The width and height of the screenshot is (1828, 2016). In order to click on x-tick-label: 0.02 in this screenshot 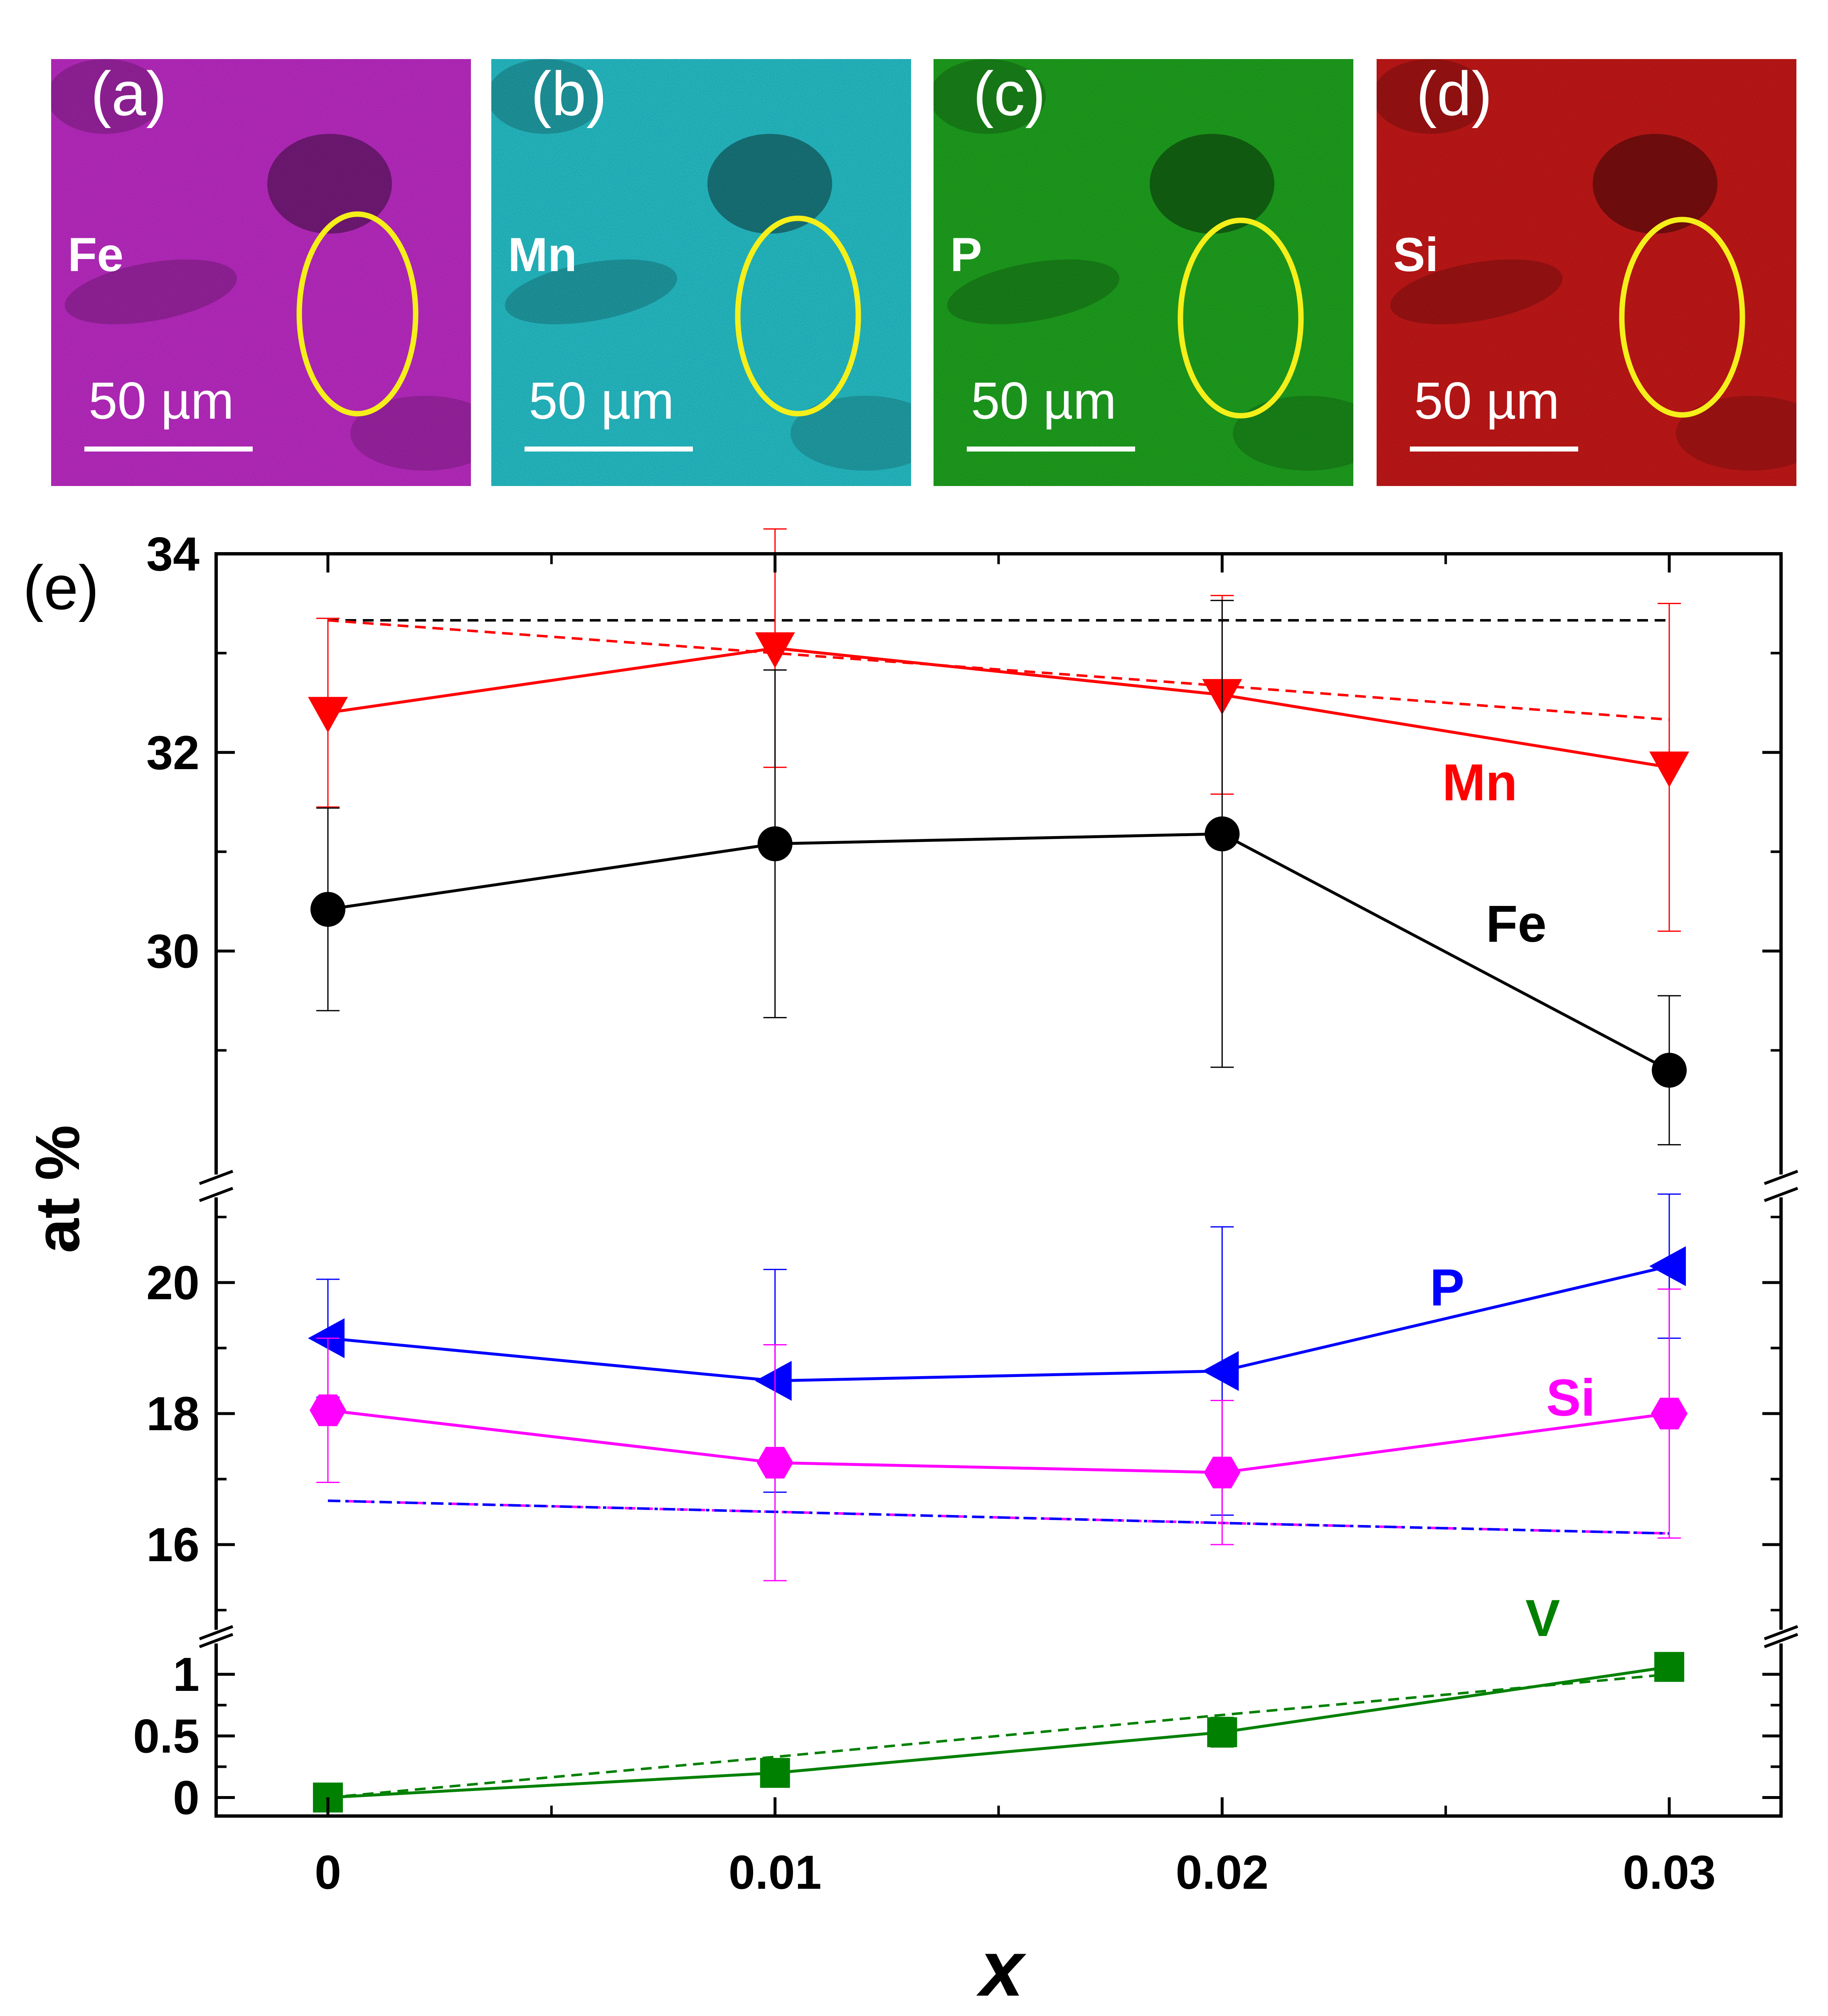, I will do `click(1222, 1872)`.